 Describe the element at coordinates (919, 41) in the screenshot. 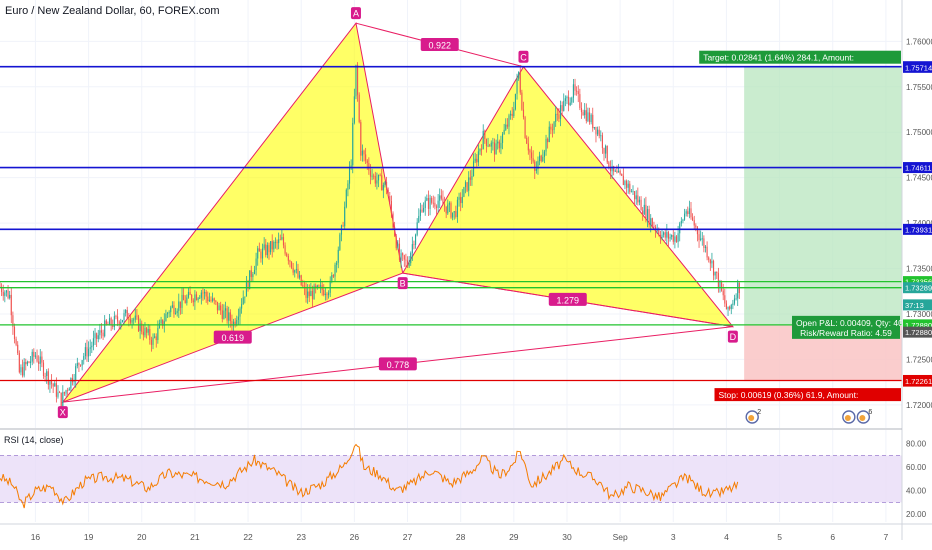

I see `price-tick-label: 1.76000` at that location.